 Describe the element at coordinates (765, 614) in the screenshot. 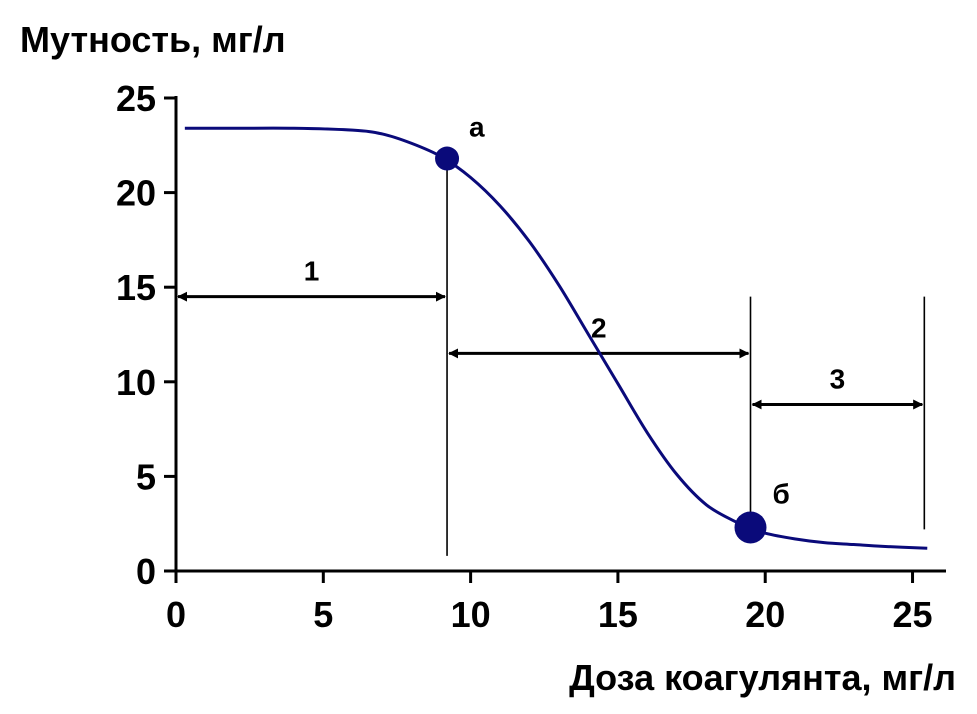

I see `x-tick-label: 20` at that location.